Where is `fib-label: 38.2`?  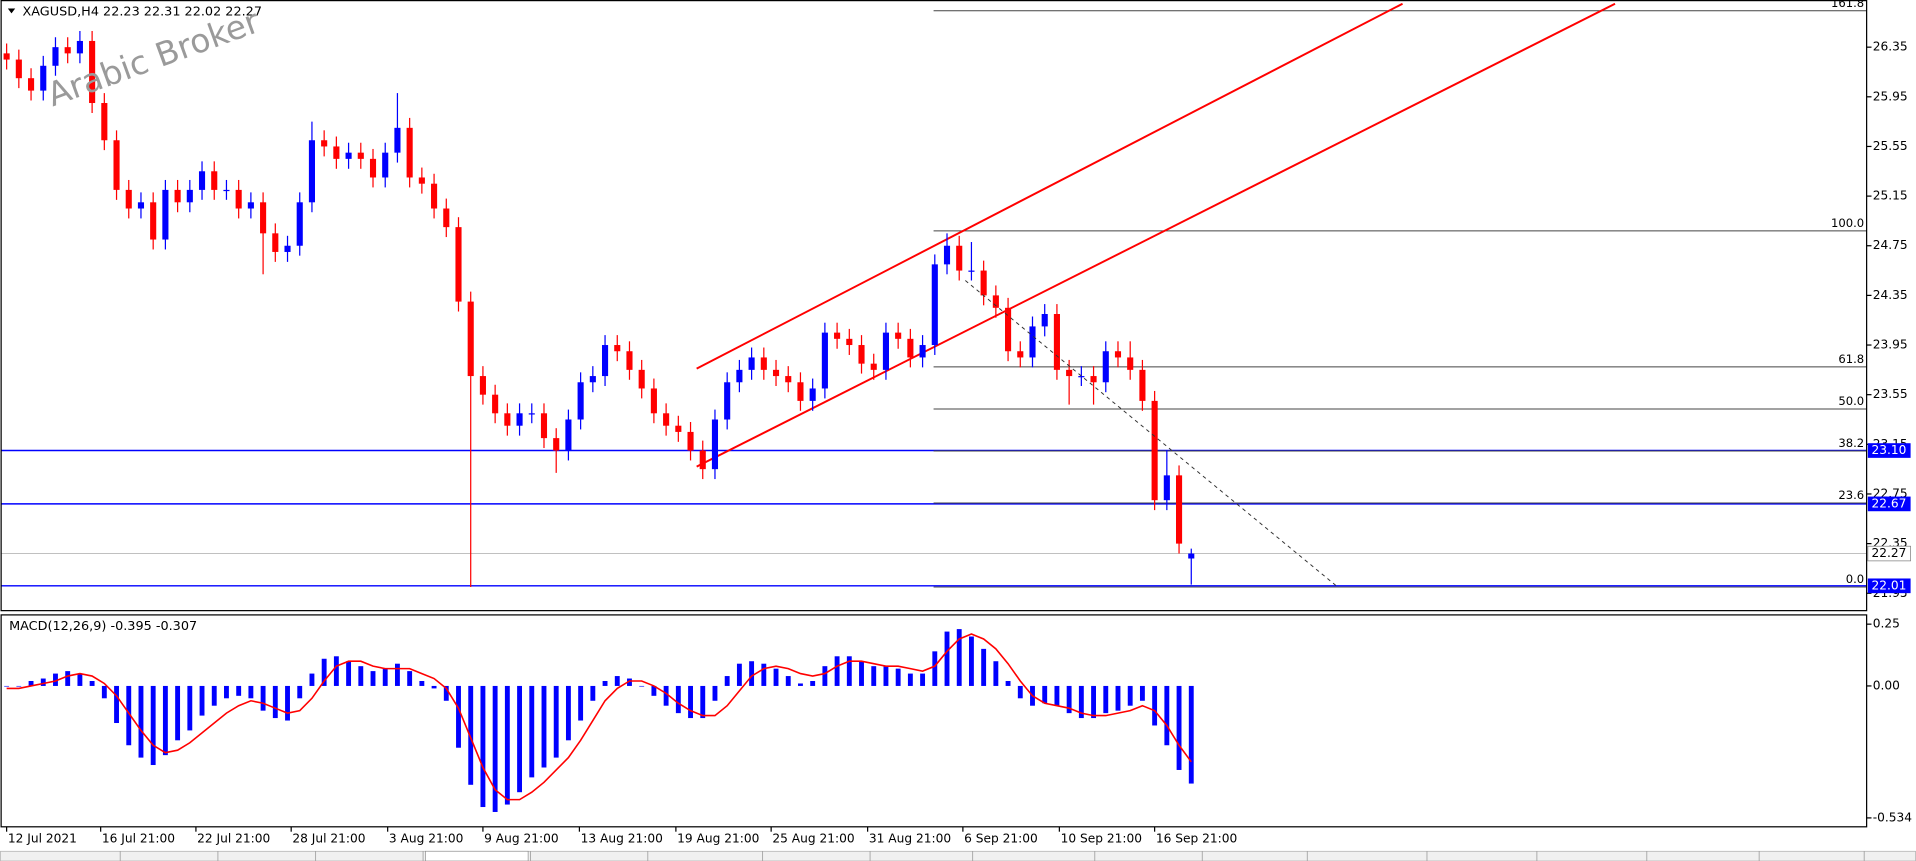 fib-label: 38.2 is located at coordinates (1851, 443).